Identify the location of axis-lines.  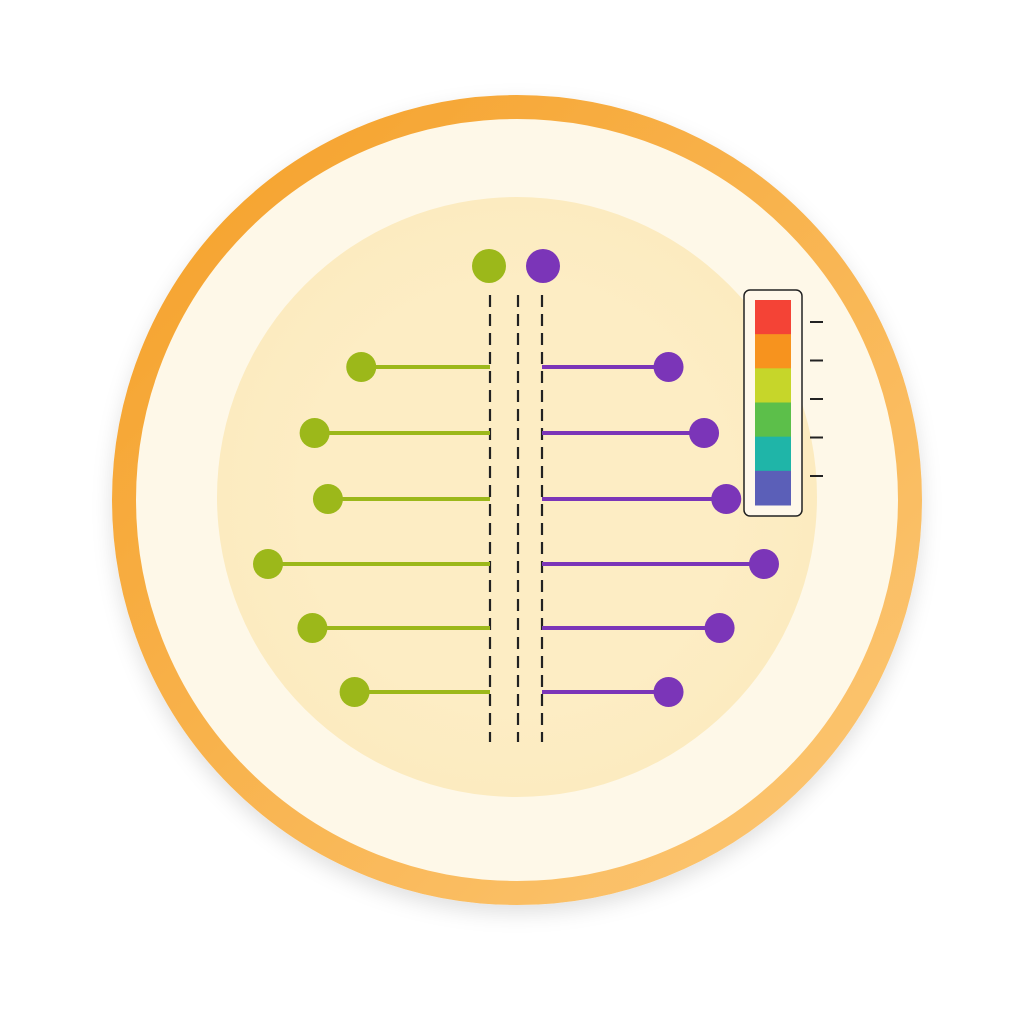
(516, 518).